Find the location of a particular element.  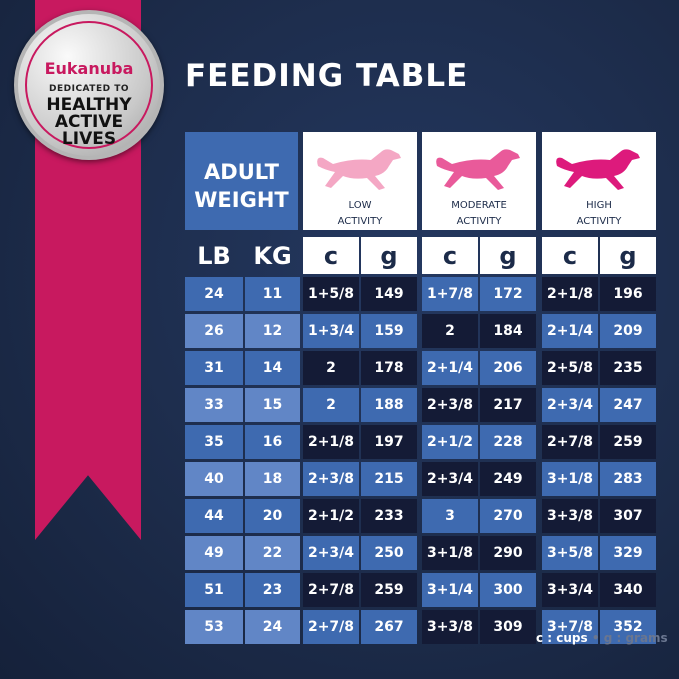

weight-kg-cell: 20 is located at coordinates (272, 516).